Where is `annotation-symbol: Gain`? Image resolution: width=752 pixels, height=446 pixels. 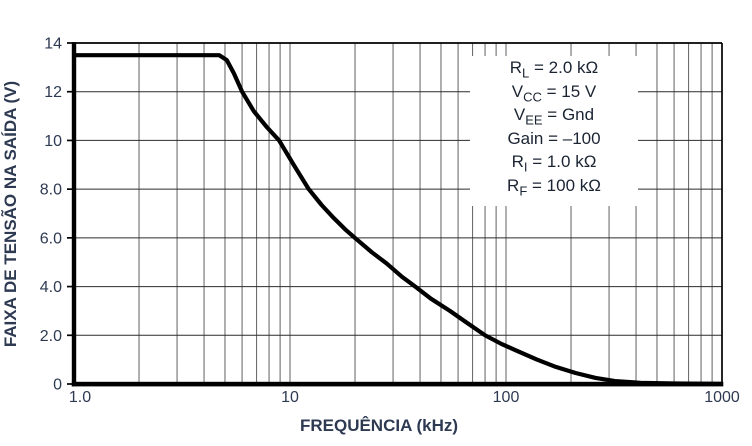
annotation-symbol: Gain is located at coordinates (525, 138).